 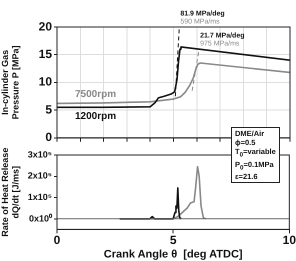 What do you see at coordinates (10, 82) in the screenshot?
I see `y-axis-title: In-cylinder Gas Pressure P [MPa]` at bounding box center [10, 82].